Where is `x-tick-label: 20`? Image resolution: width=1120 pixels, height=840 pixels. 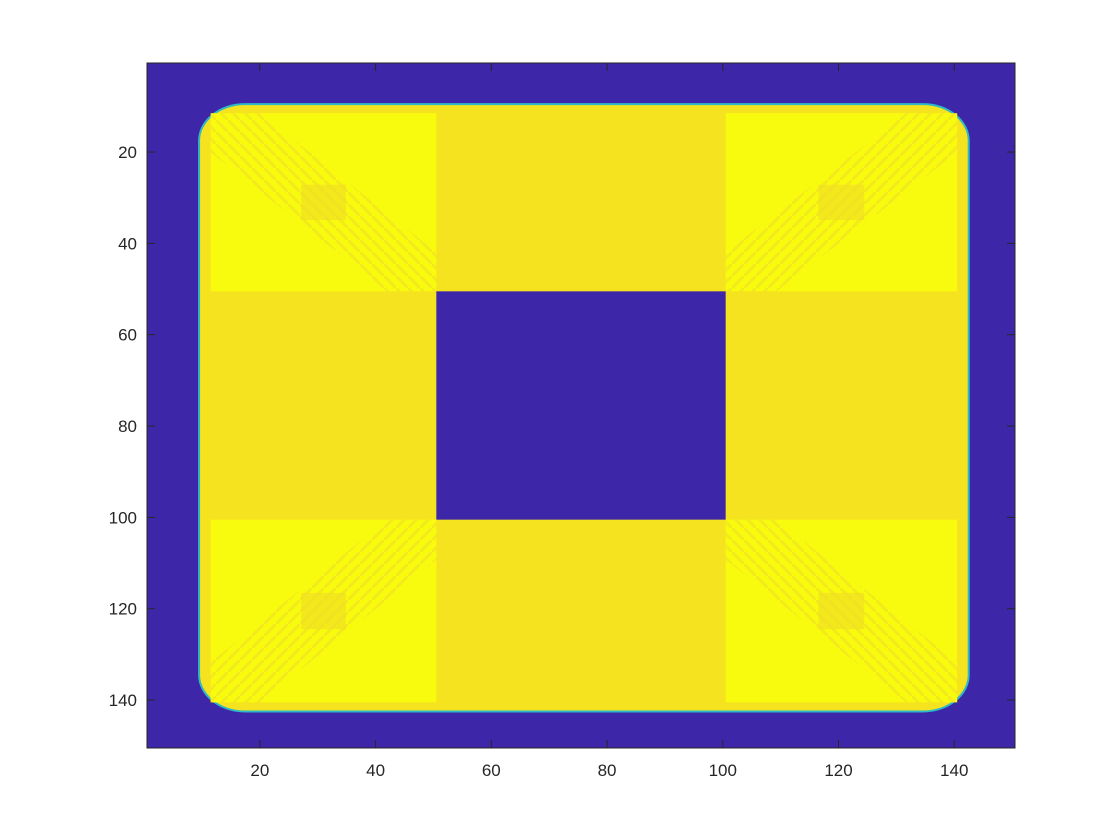 x-tick-label: 20 is located at coordinates (259, 770).